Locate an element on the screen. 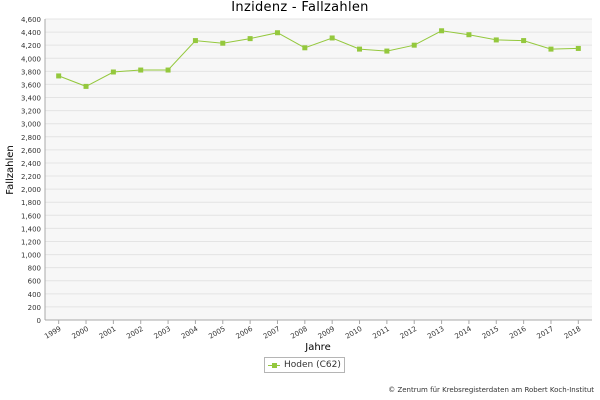 The width and height of the screenshot is (600, 400). legend: Hoden (C62) is located at coordinates (304, 365).